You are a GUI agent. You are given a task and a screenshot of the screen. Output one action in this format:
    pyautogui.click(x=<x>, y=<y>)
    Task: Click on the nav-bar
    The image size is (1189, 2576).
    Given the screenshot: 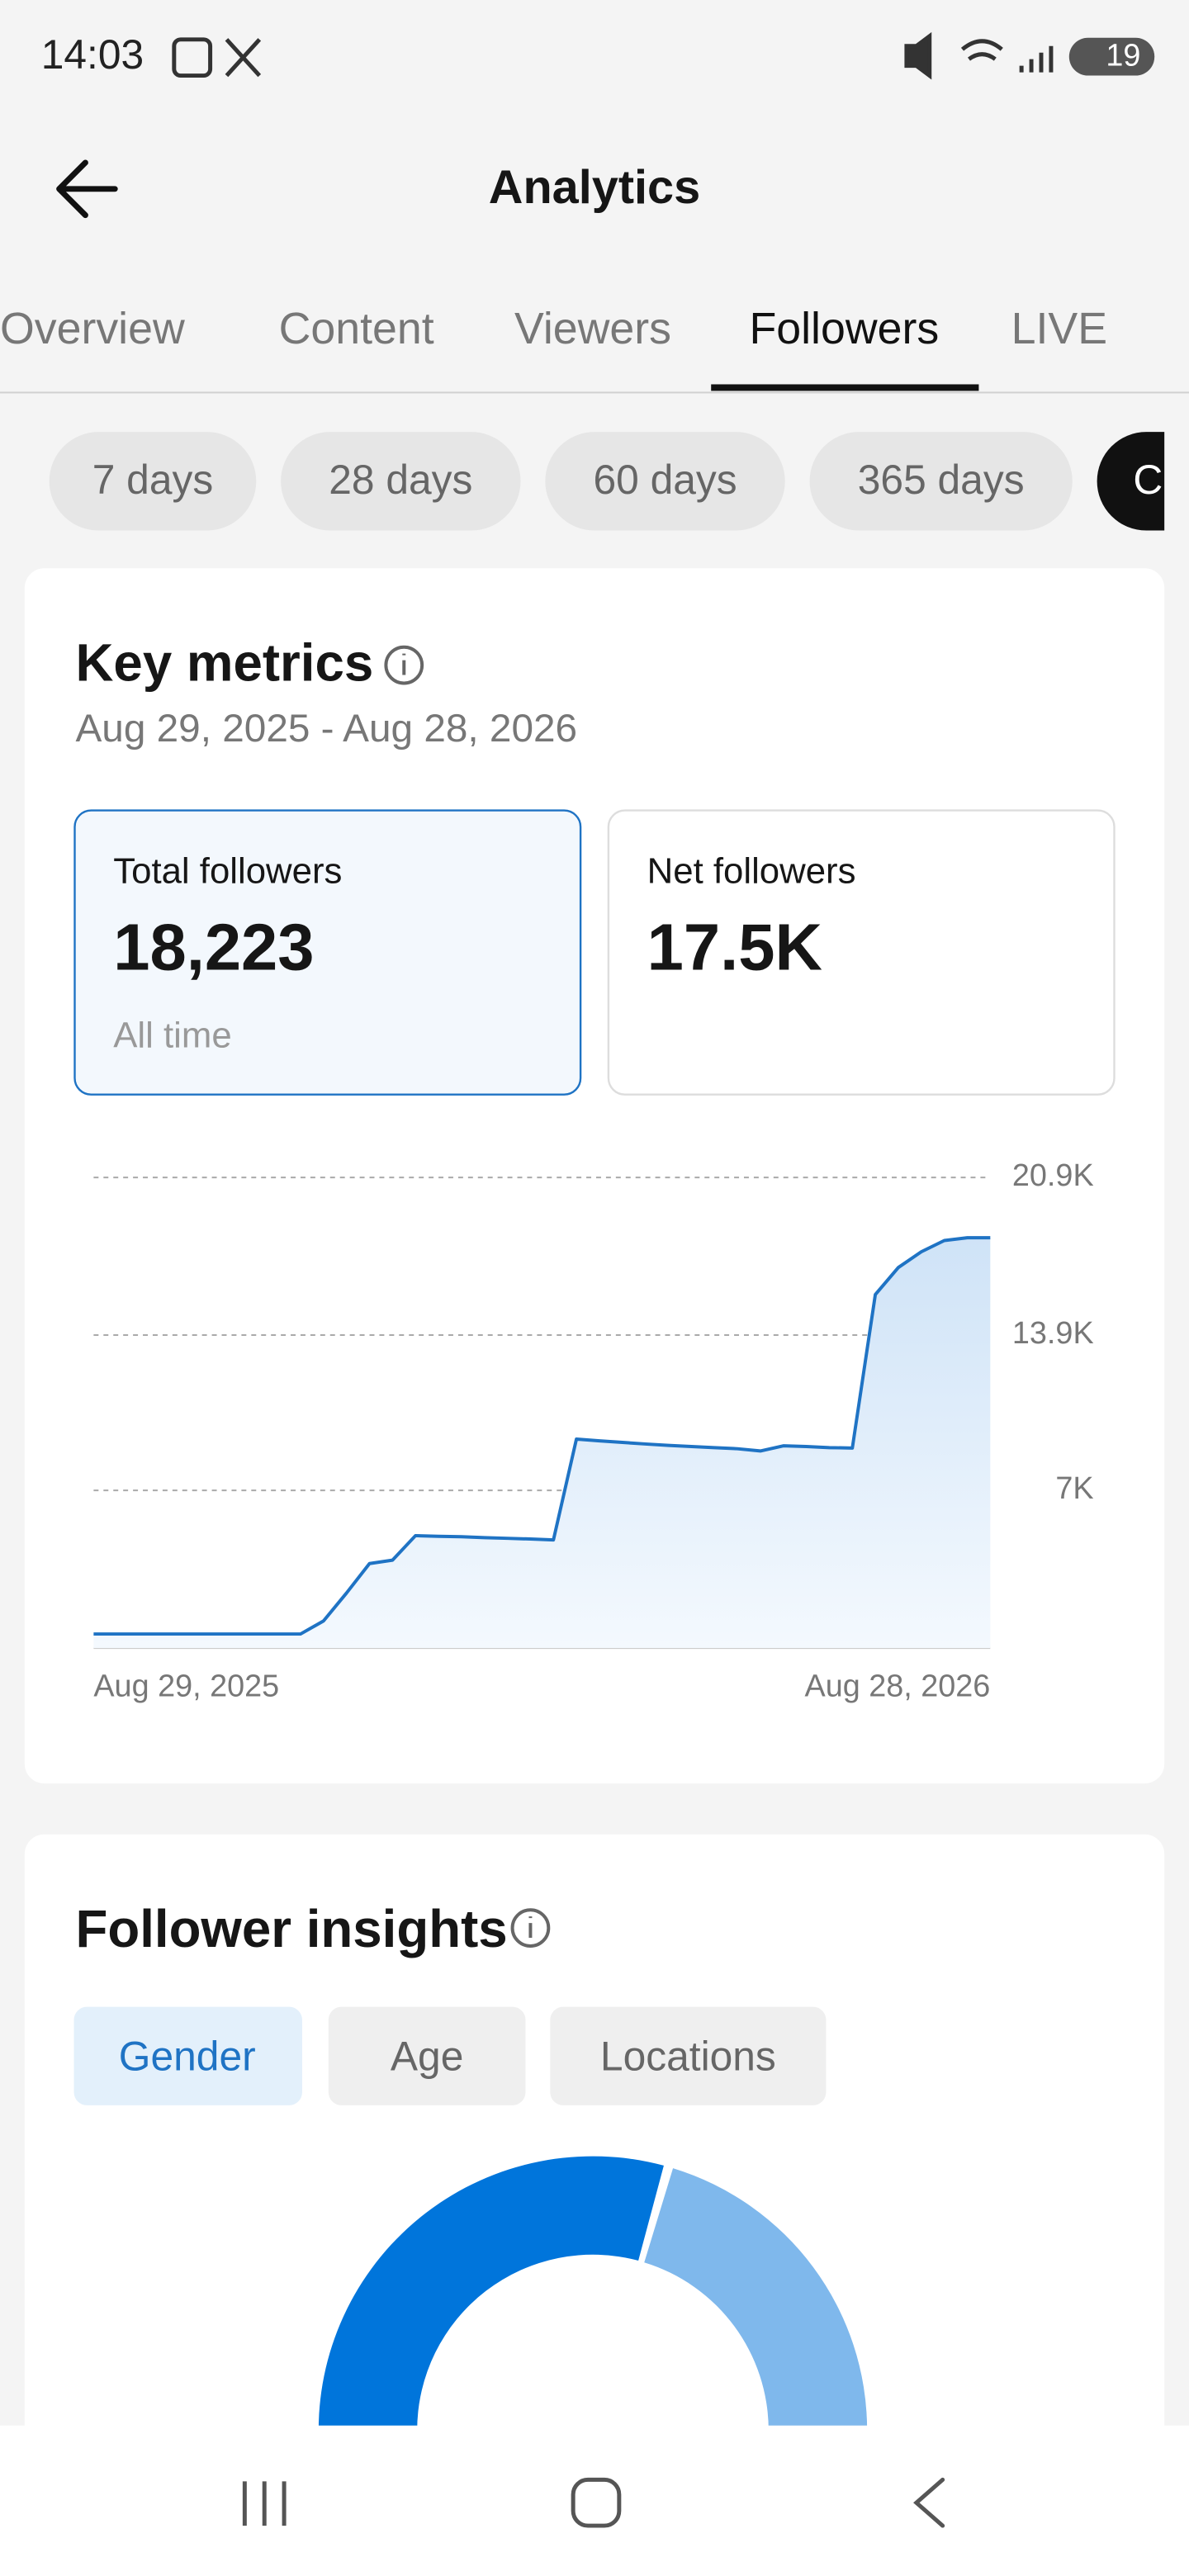 What is the action you would take?
    pyautogui.click(x=594, y=2500)
    